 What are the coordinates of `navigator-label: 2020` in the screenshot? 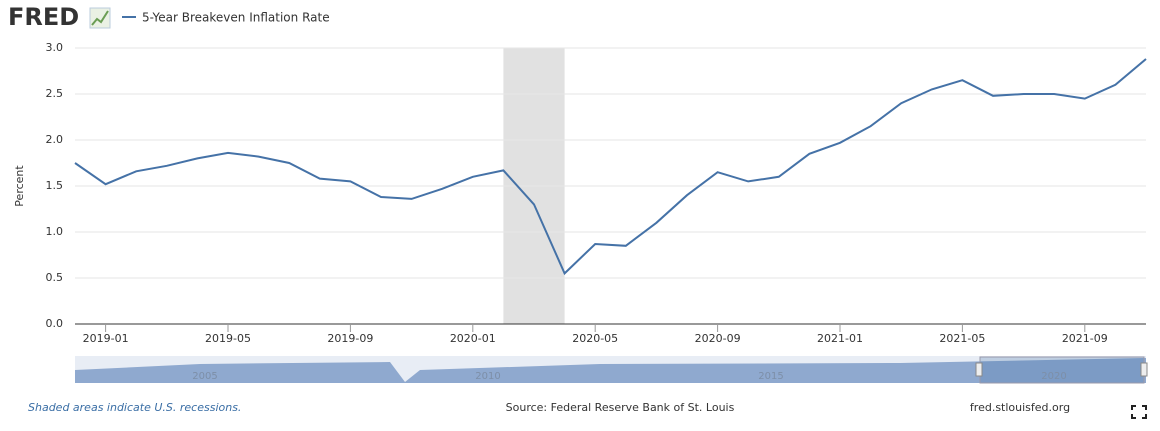 It's located at (1053, 376).